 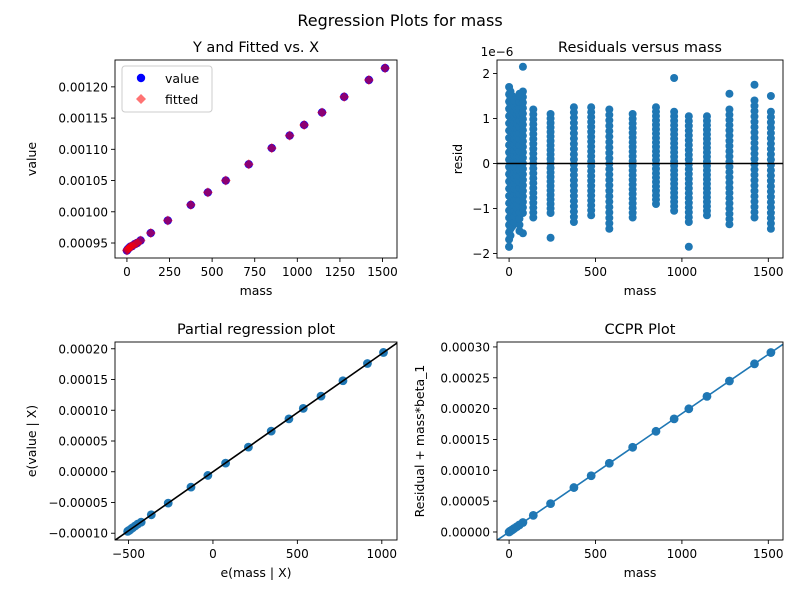 What do you see at coordinates (639, 330) in the screenshot?
I see `panel-title: CCPR Plot` at bounding box center [639, 330].